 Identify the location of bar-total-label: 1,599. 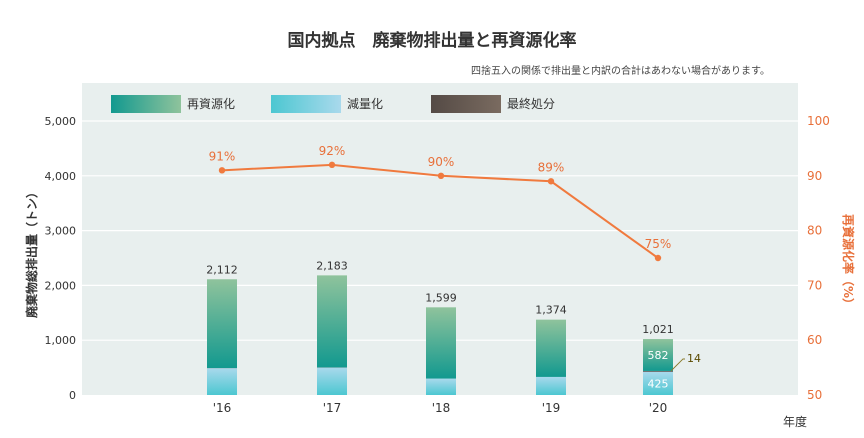
(441, 297).